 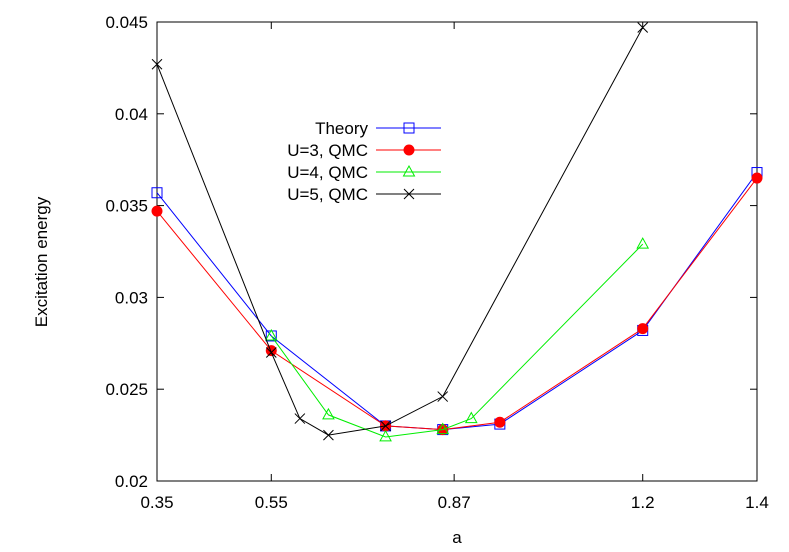 I want to click on x-tick-label: 0.35, so click(x=156, y=502).